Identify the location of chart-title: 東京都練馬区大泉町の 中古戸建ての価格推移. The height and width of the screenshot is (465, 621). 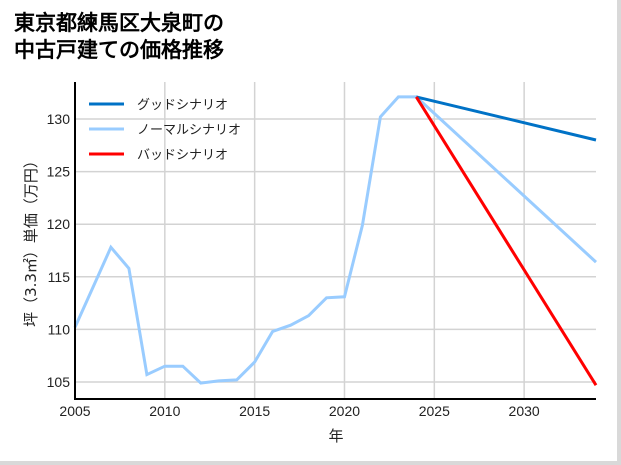
(119, 37).